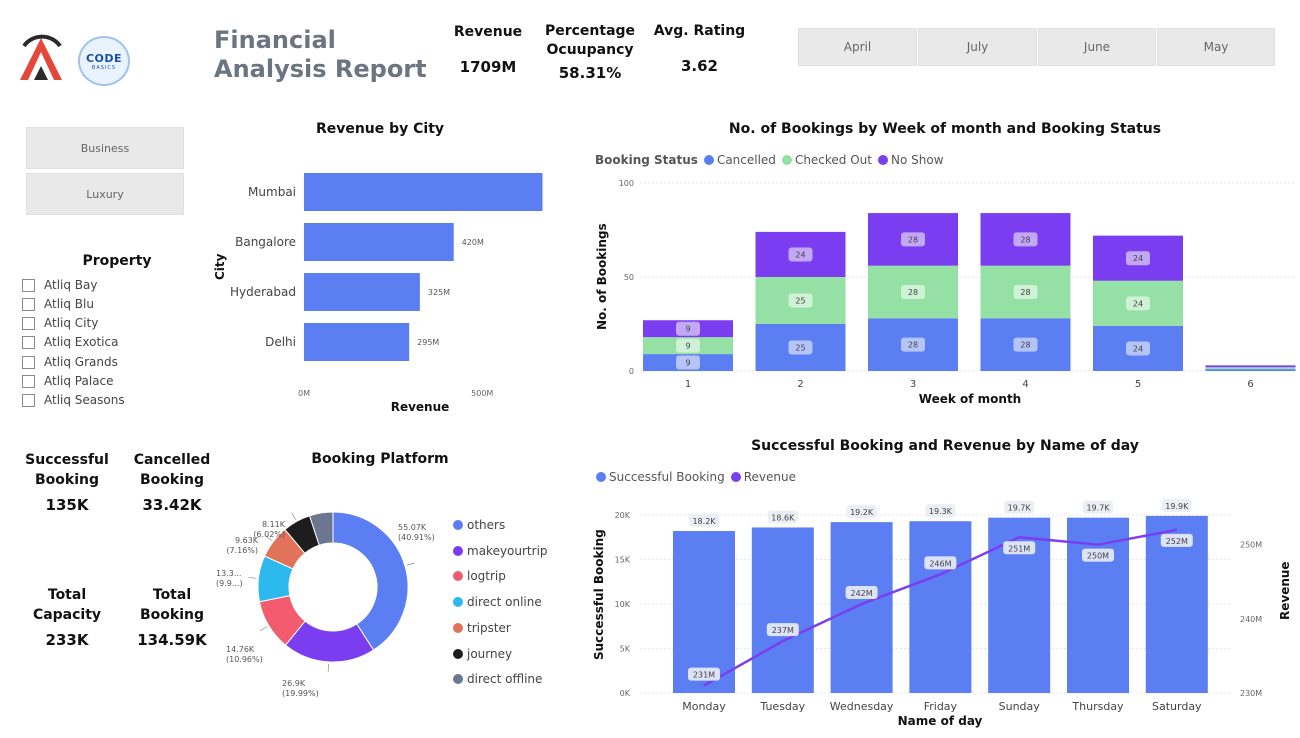  I want to click on platform-data-label: 8.11K (6.02%), so click(269, 529).